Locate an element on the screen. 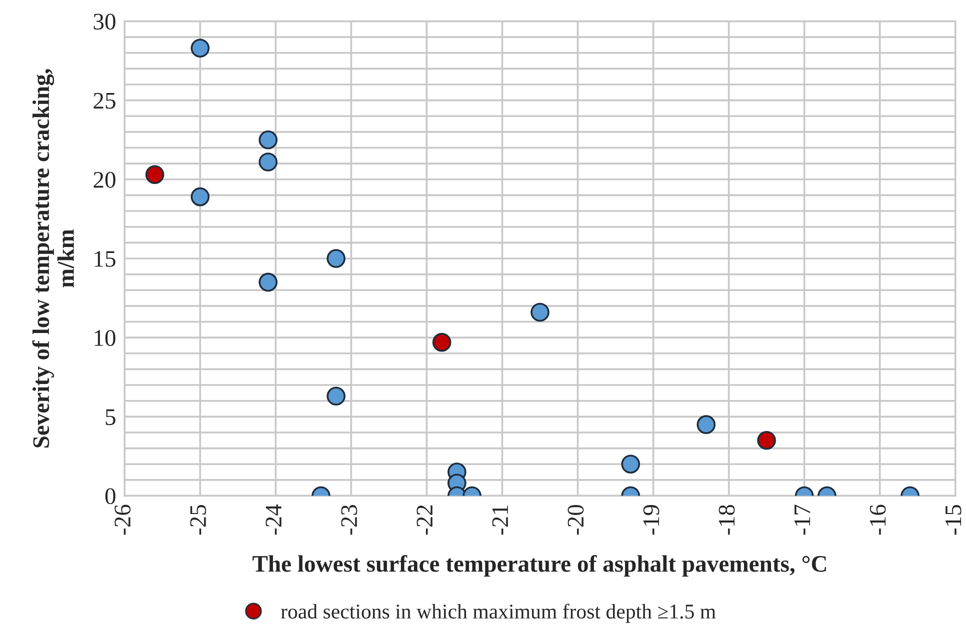  x-tick-label: -21 is located at coordinates (500, 520).